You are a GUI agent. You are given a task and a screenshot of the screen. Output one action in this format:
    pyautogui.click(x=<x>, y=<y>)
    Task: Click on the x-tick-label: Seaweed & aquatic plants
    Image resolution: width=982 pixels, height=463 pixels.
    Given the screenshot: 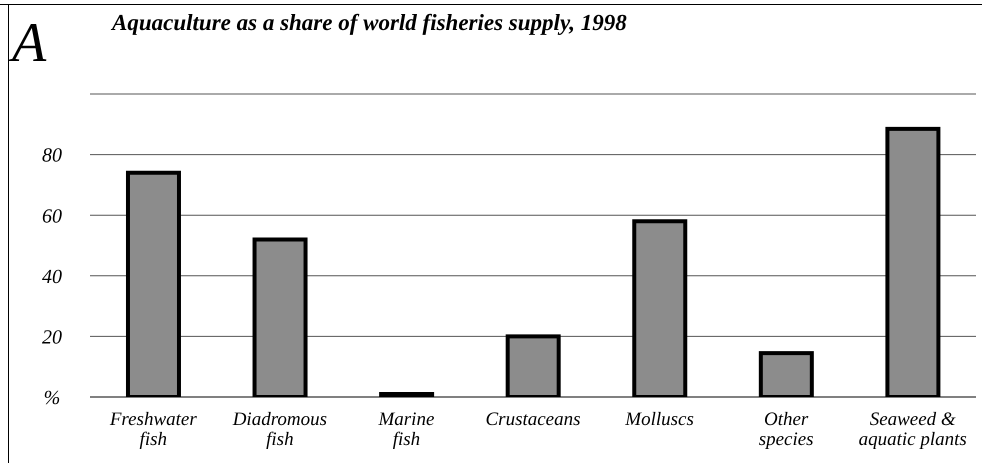 What is the action you would take?
    pyautogui.click(x=912, y=429)
    